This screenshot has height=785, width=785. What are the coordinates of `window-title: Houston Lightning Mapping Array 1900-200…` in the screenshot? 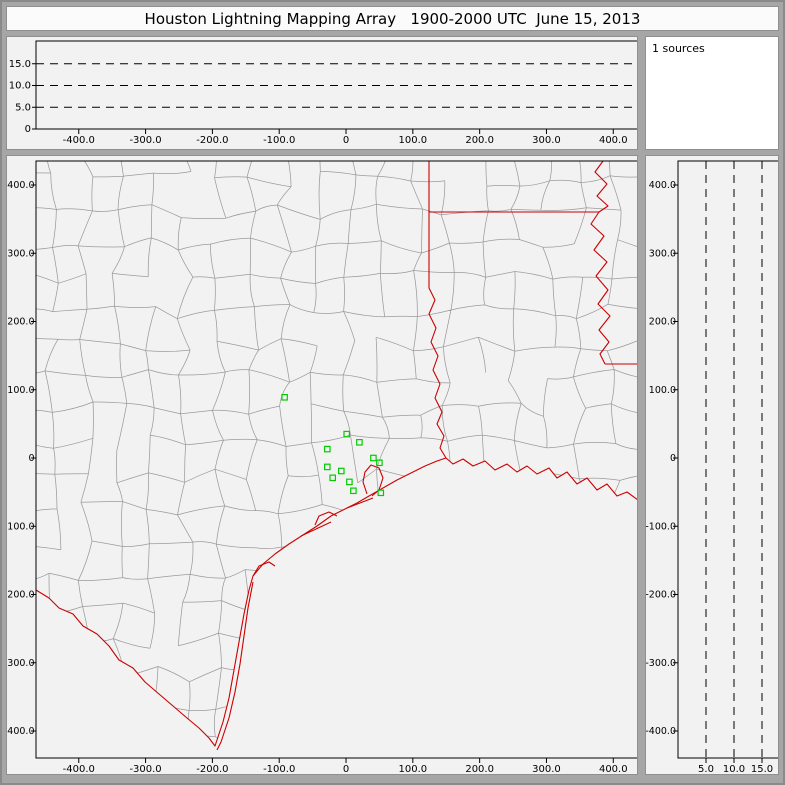 It's located at (392, 18).